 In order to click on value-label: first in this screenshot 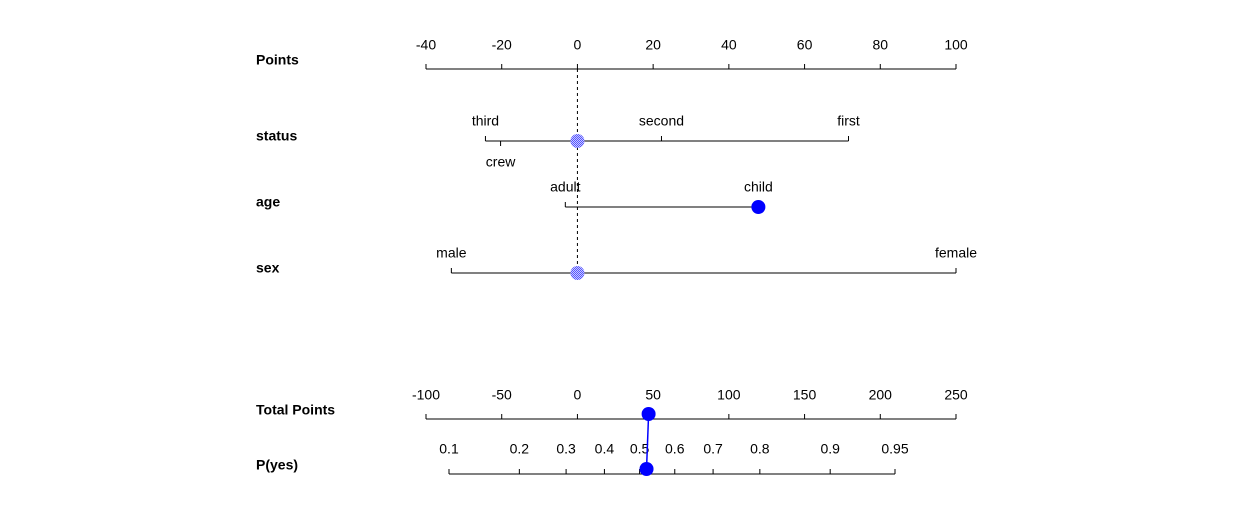, I will do `click(848, 121)`.